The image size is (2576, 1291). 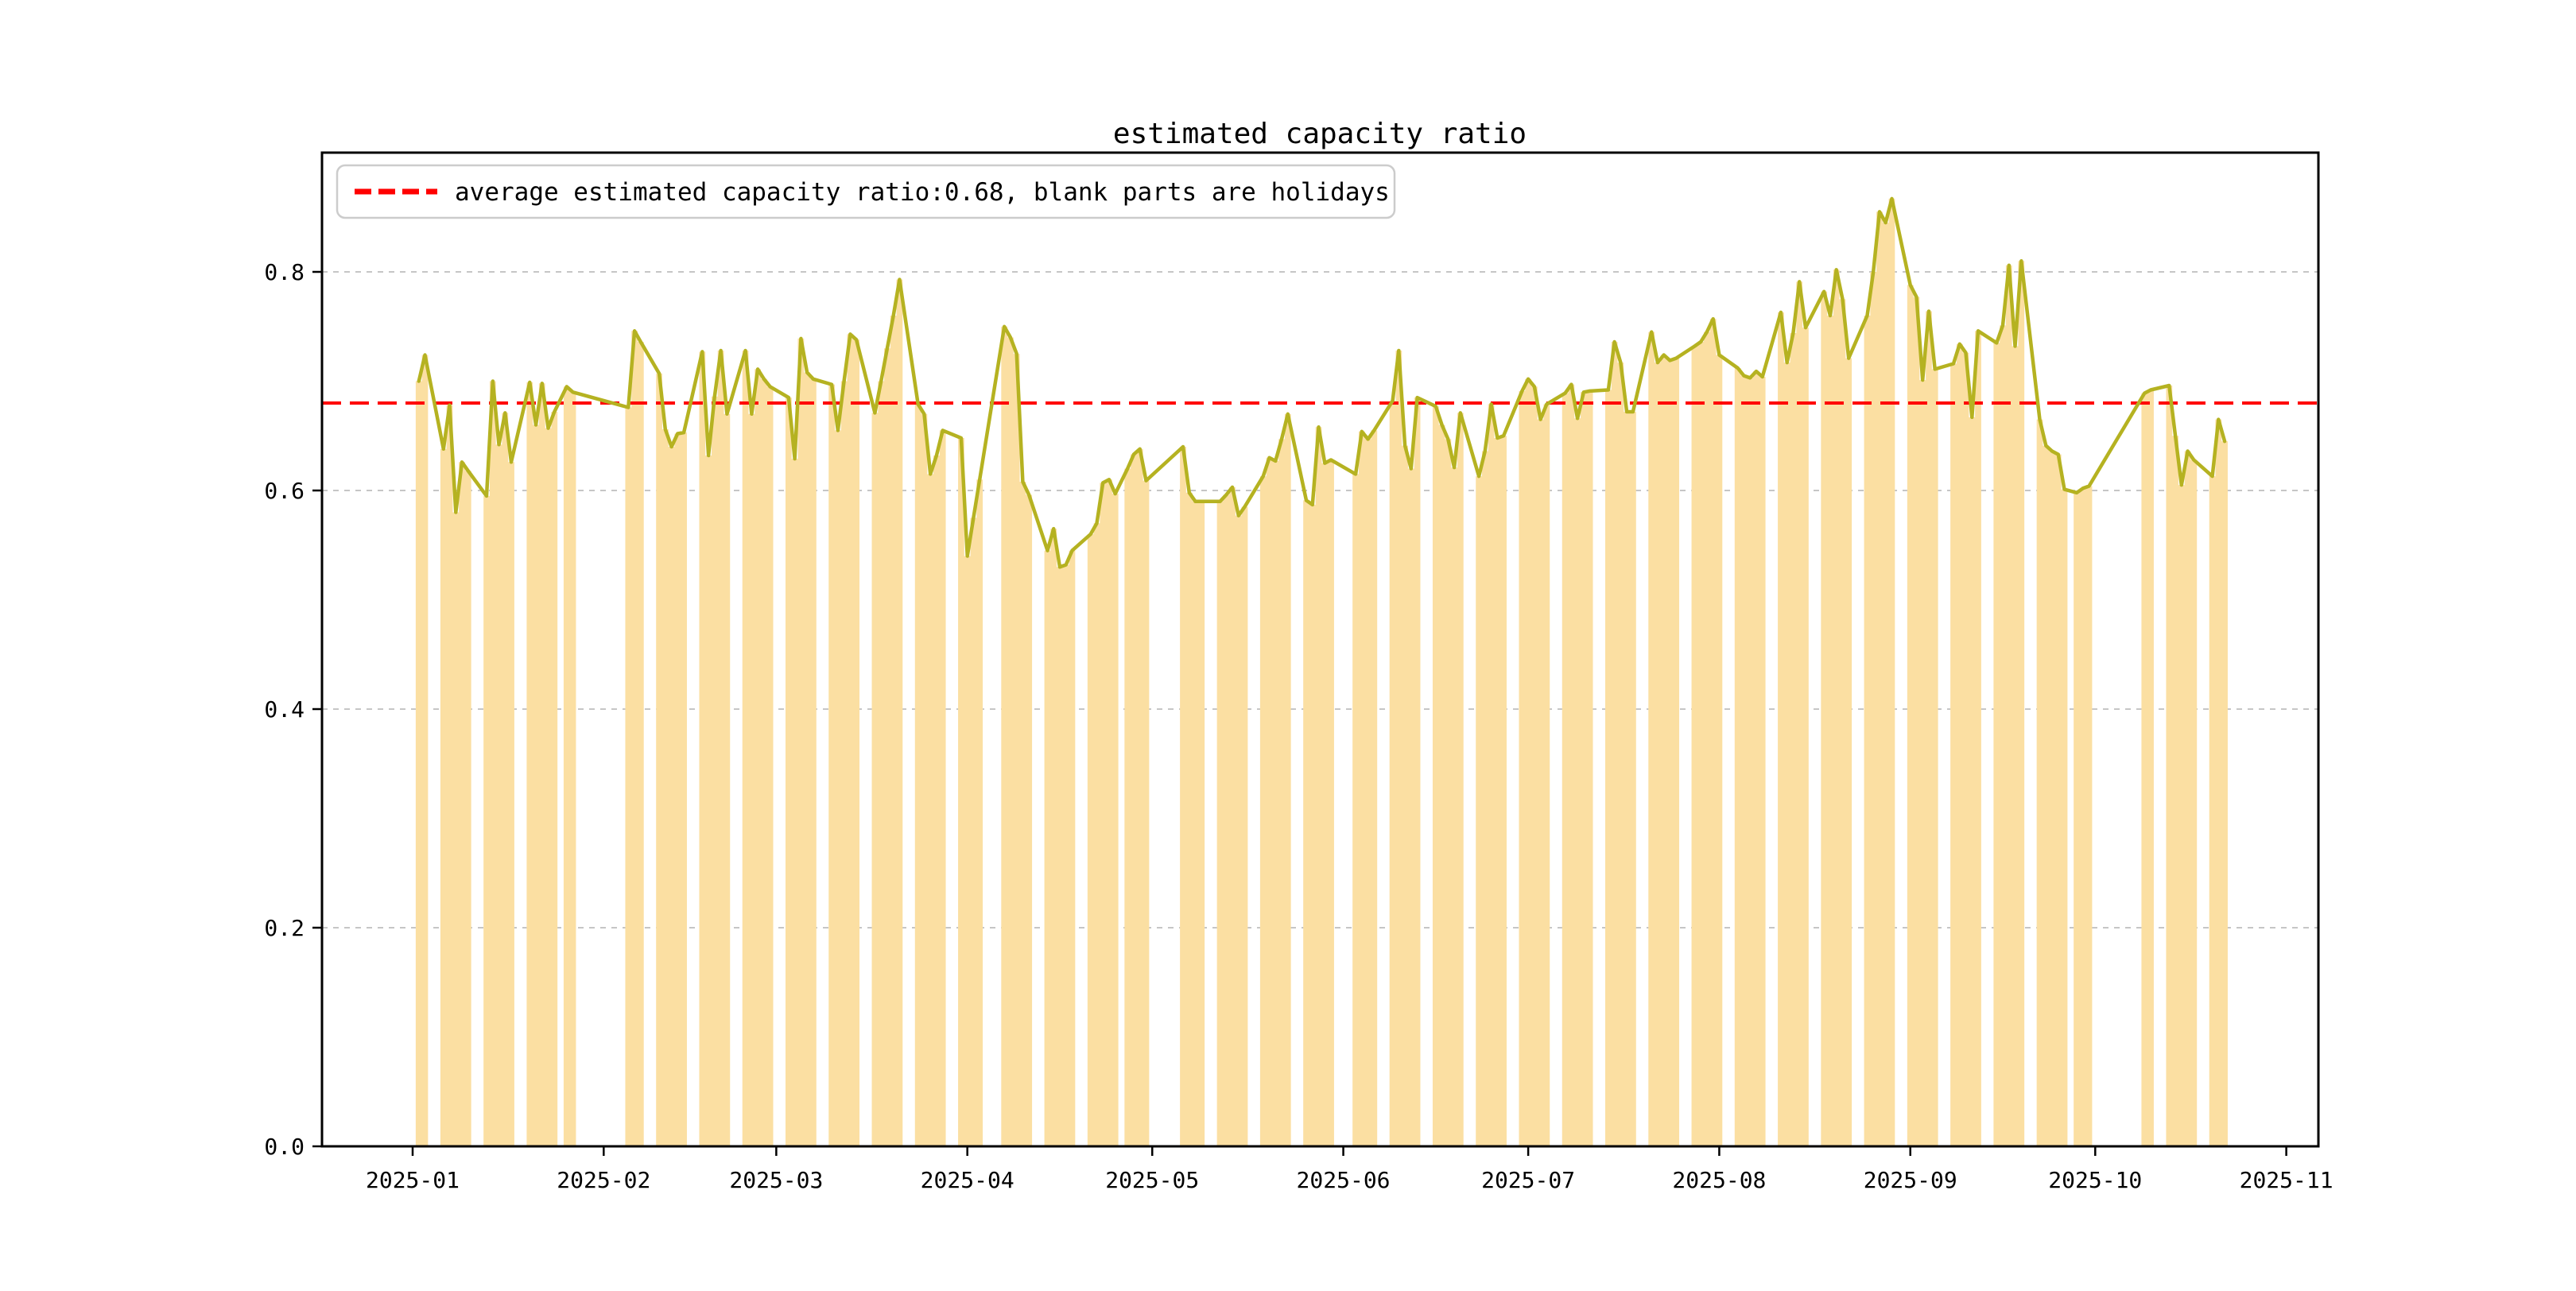 What do you see at coordinates (604, 1180) in the screenshot?
I see `x-tick-label: 2025-02` at bounding box center [604, 1180].